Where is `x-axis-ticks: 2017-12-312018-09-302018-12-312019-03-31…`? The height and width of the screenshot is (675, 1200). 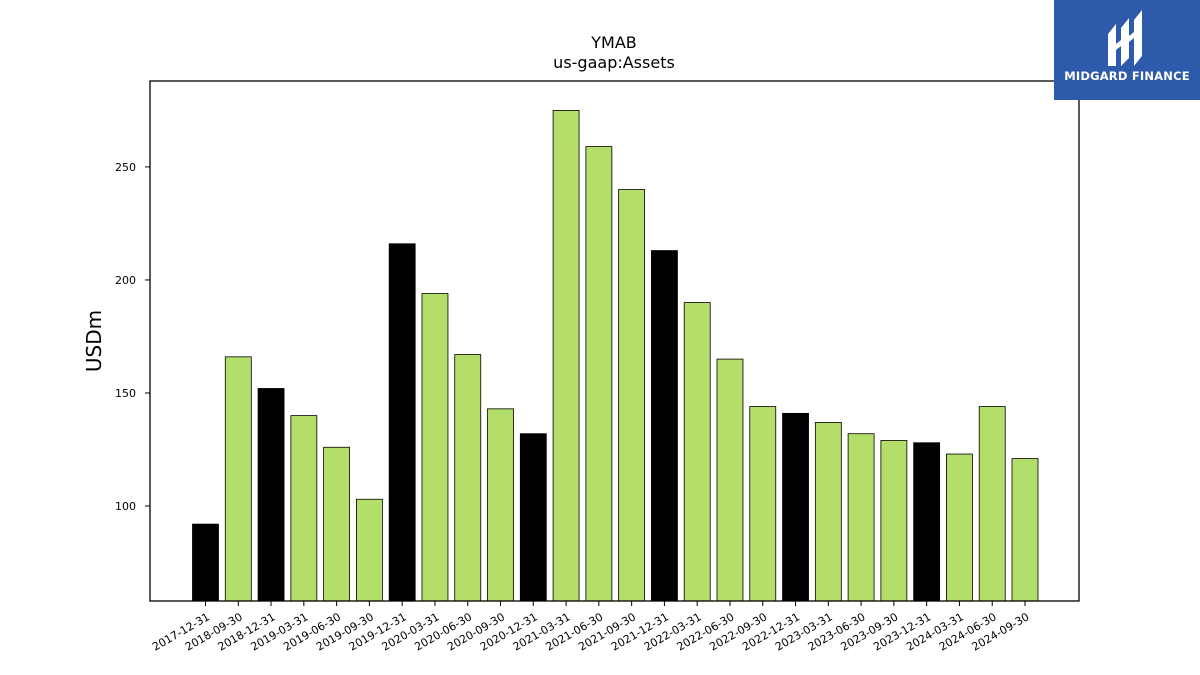 x-axis-ticks: 2017-12-312018-09-302018-12-312019-03-31… is located at coordinates (591, 627).